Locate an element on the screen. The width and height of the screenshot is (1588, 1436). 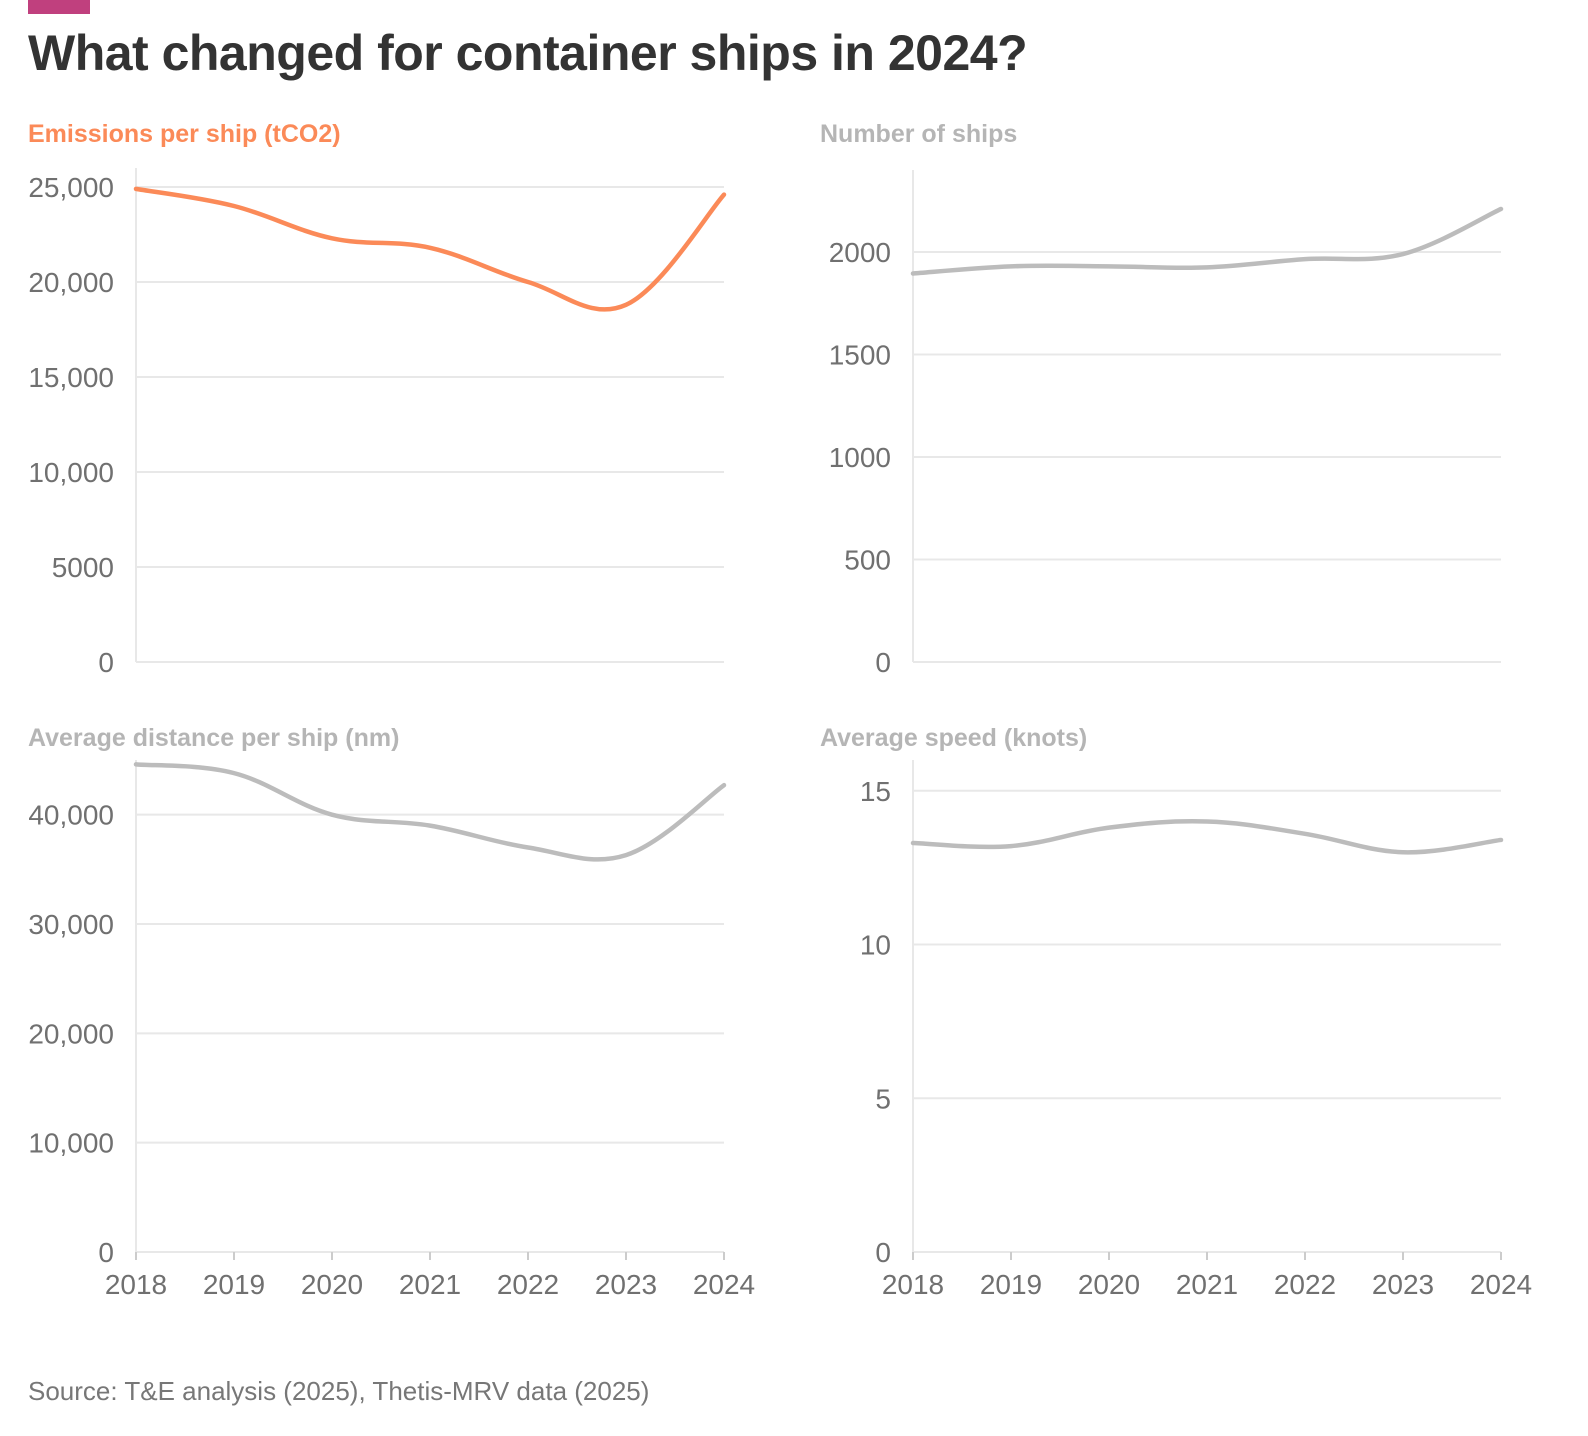
panel-title-speed: Average speed (knots) is located at coordinates (954, 738).